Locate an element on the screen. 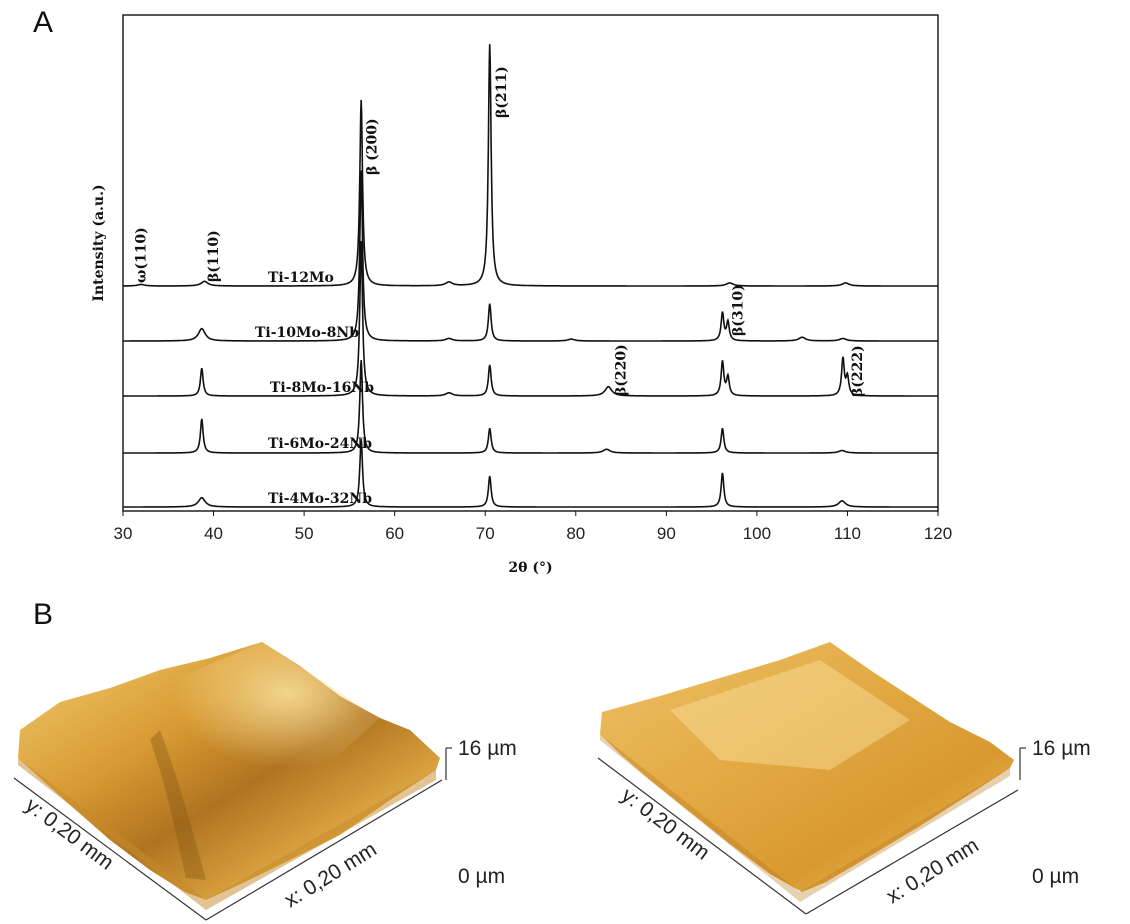 The height and width of the screenshot is (924, 1130). x-tick-label: 30 is located at coordinates (123, 533).